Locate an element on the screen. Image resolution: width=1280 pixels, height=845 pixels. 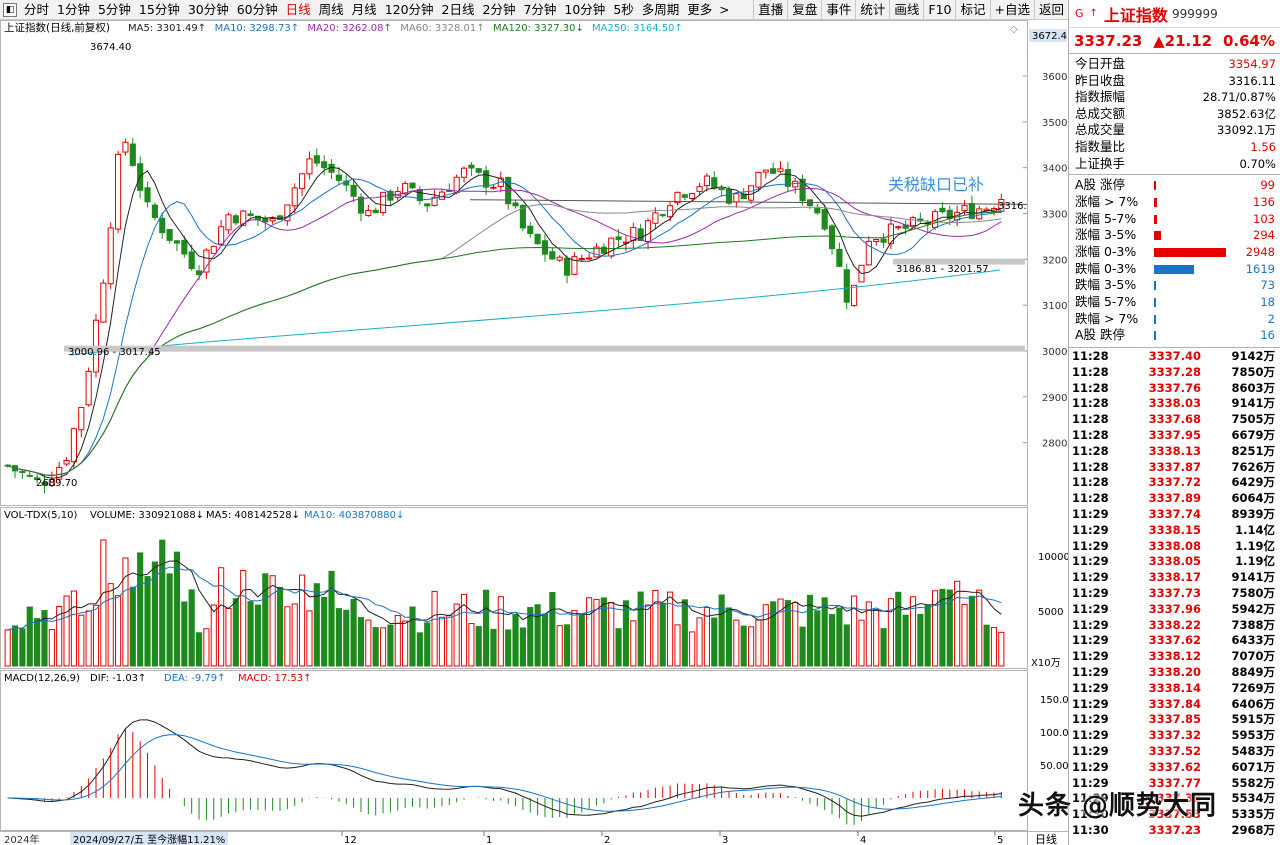
month-label: 2 is located at coordinates (607, 840).